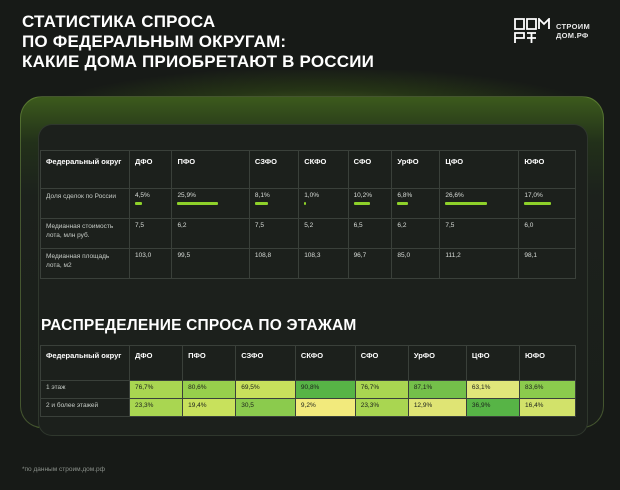 This screenshot has height=490, width=620. What do you see at coordinates (416, 203) in the screenshot?
I see `table-cell: 6,8%` at bounding box center [416, 203].